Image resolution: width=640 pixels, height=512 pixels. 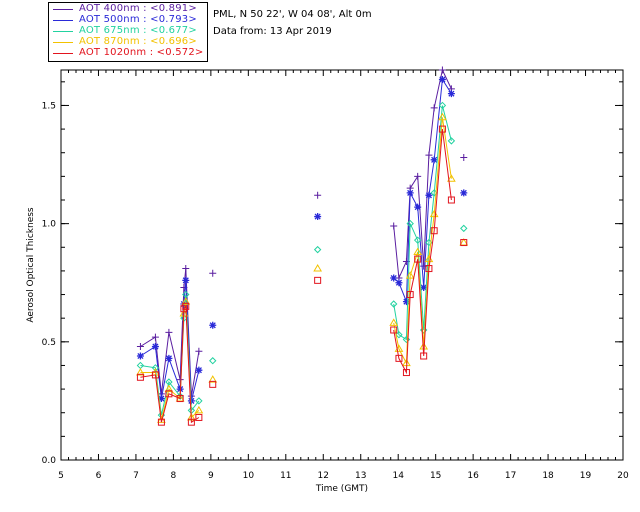 I want to click on x-tick-label: 20, so click(x=623, y=476).